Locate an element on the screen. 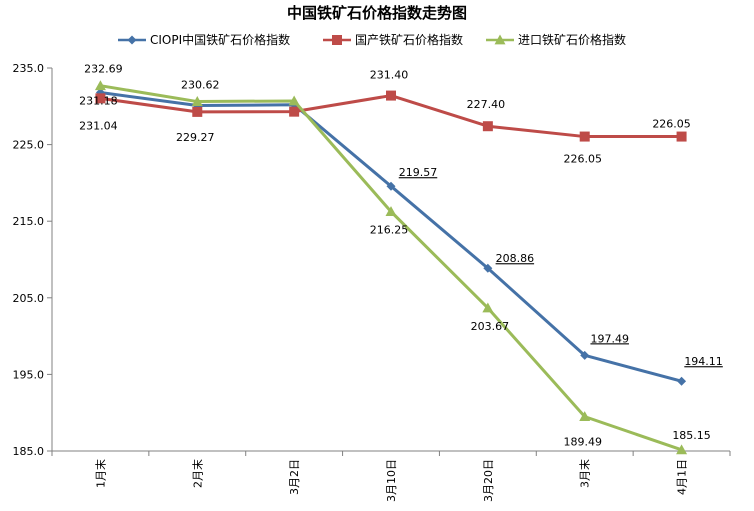 The image size is (754, 511). y-tick-label: 215.0 is located at coordinates (29, 221).